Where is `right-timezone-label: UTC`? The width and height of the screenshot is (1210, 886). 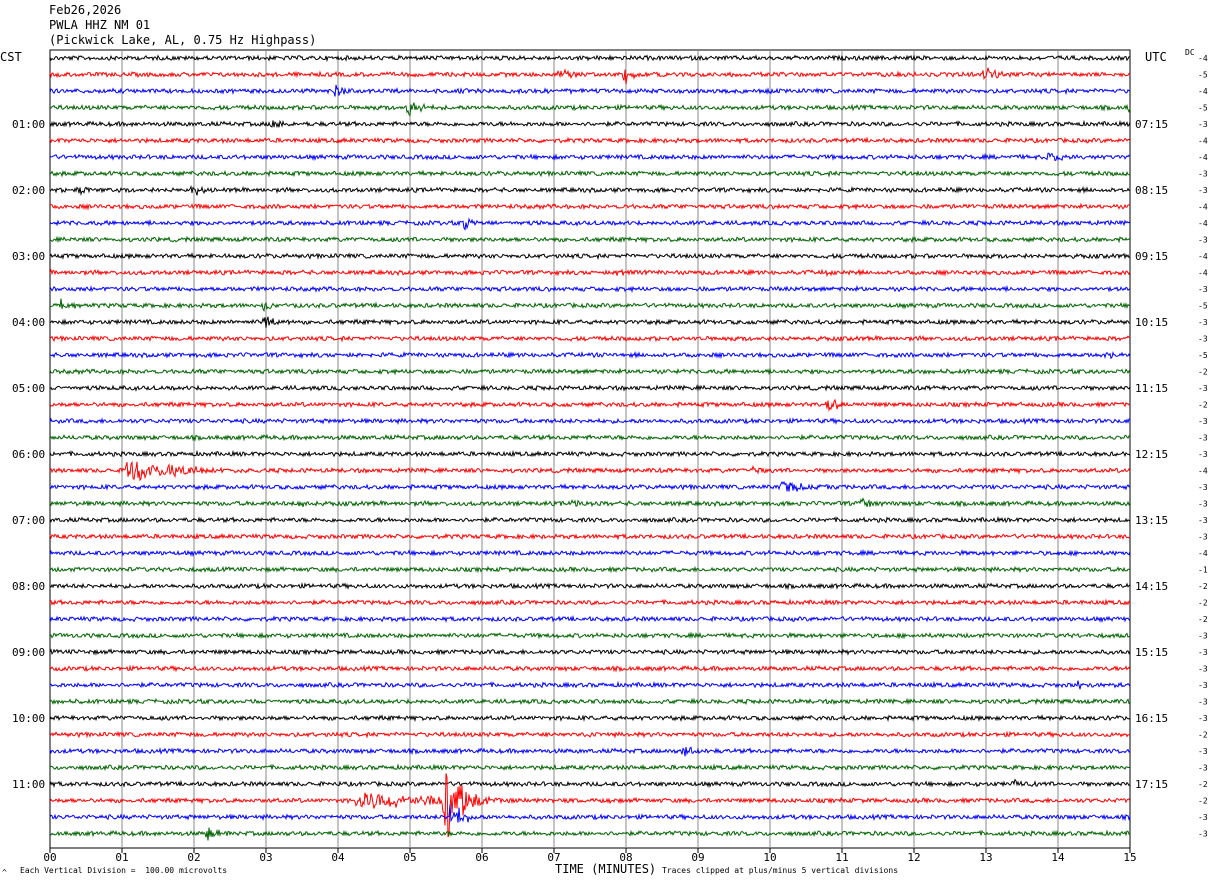
right-timezone-label: UTC is located at coordinates (1156, 57).